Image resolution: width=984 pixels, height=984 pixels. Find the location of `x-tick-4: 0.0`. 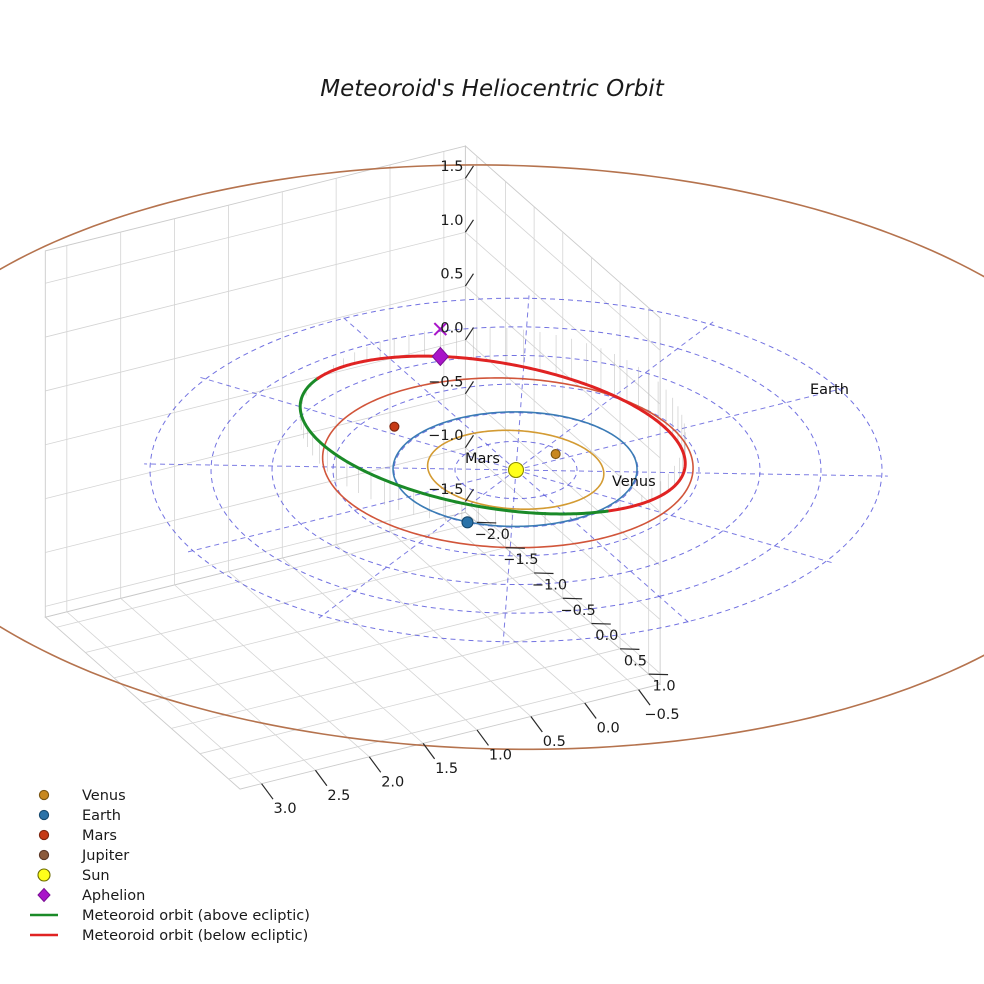

x-tick-4: 0.0 is located at coordinates (606, 636).